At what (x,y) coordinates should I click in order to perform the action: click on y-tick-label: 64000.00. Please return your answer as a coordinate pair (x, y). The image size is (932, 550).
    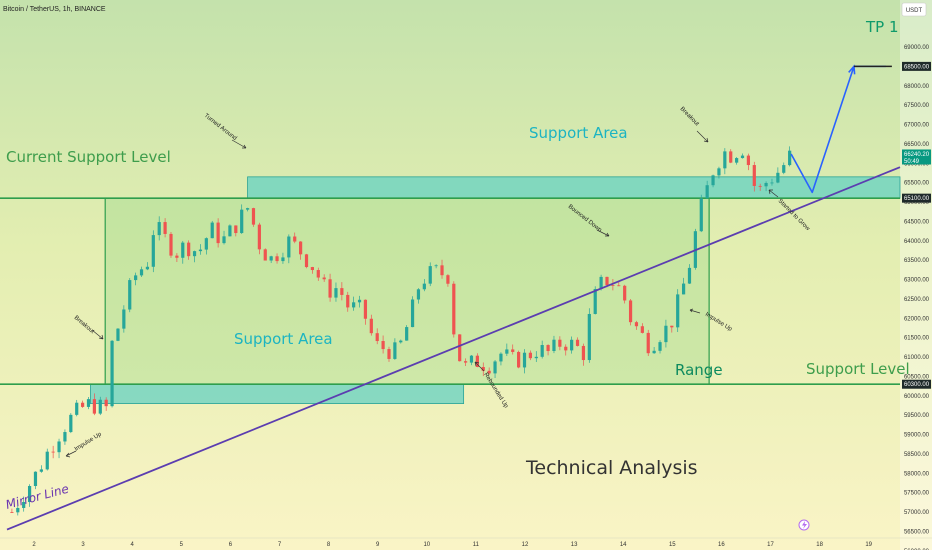
    Looking at the image, I should click on (917, 242).